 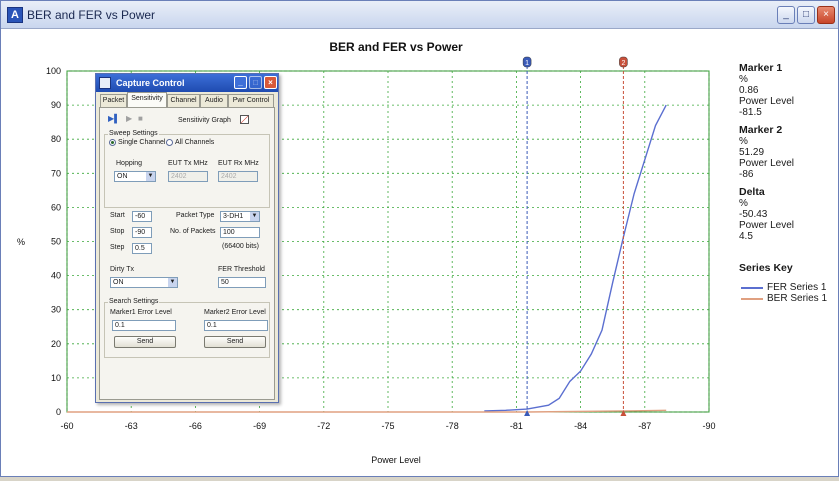 I want to click on x-tick-label: -84, so click(x=580, y=426).